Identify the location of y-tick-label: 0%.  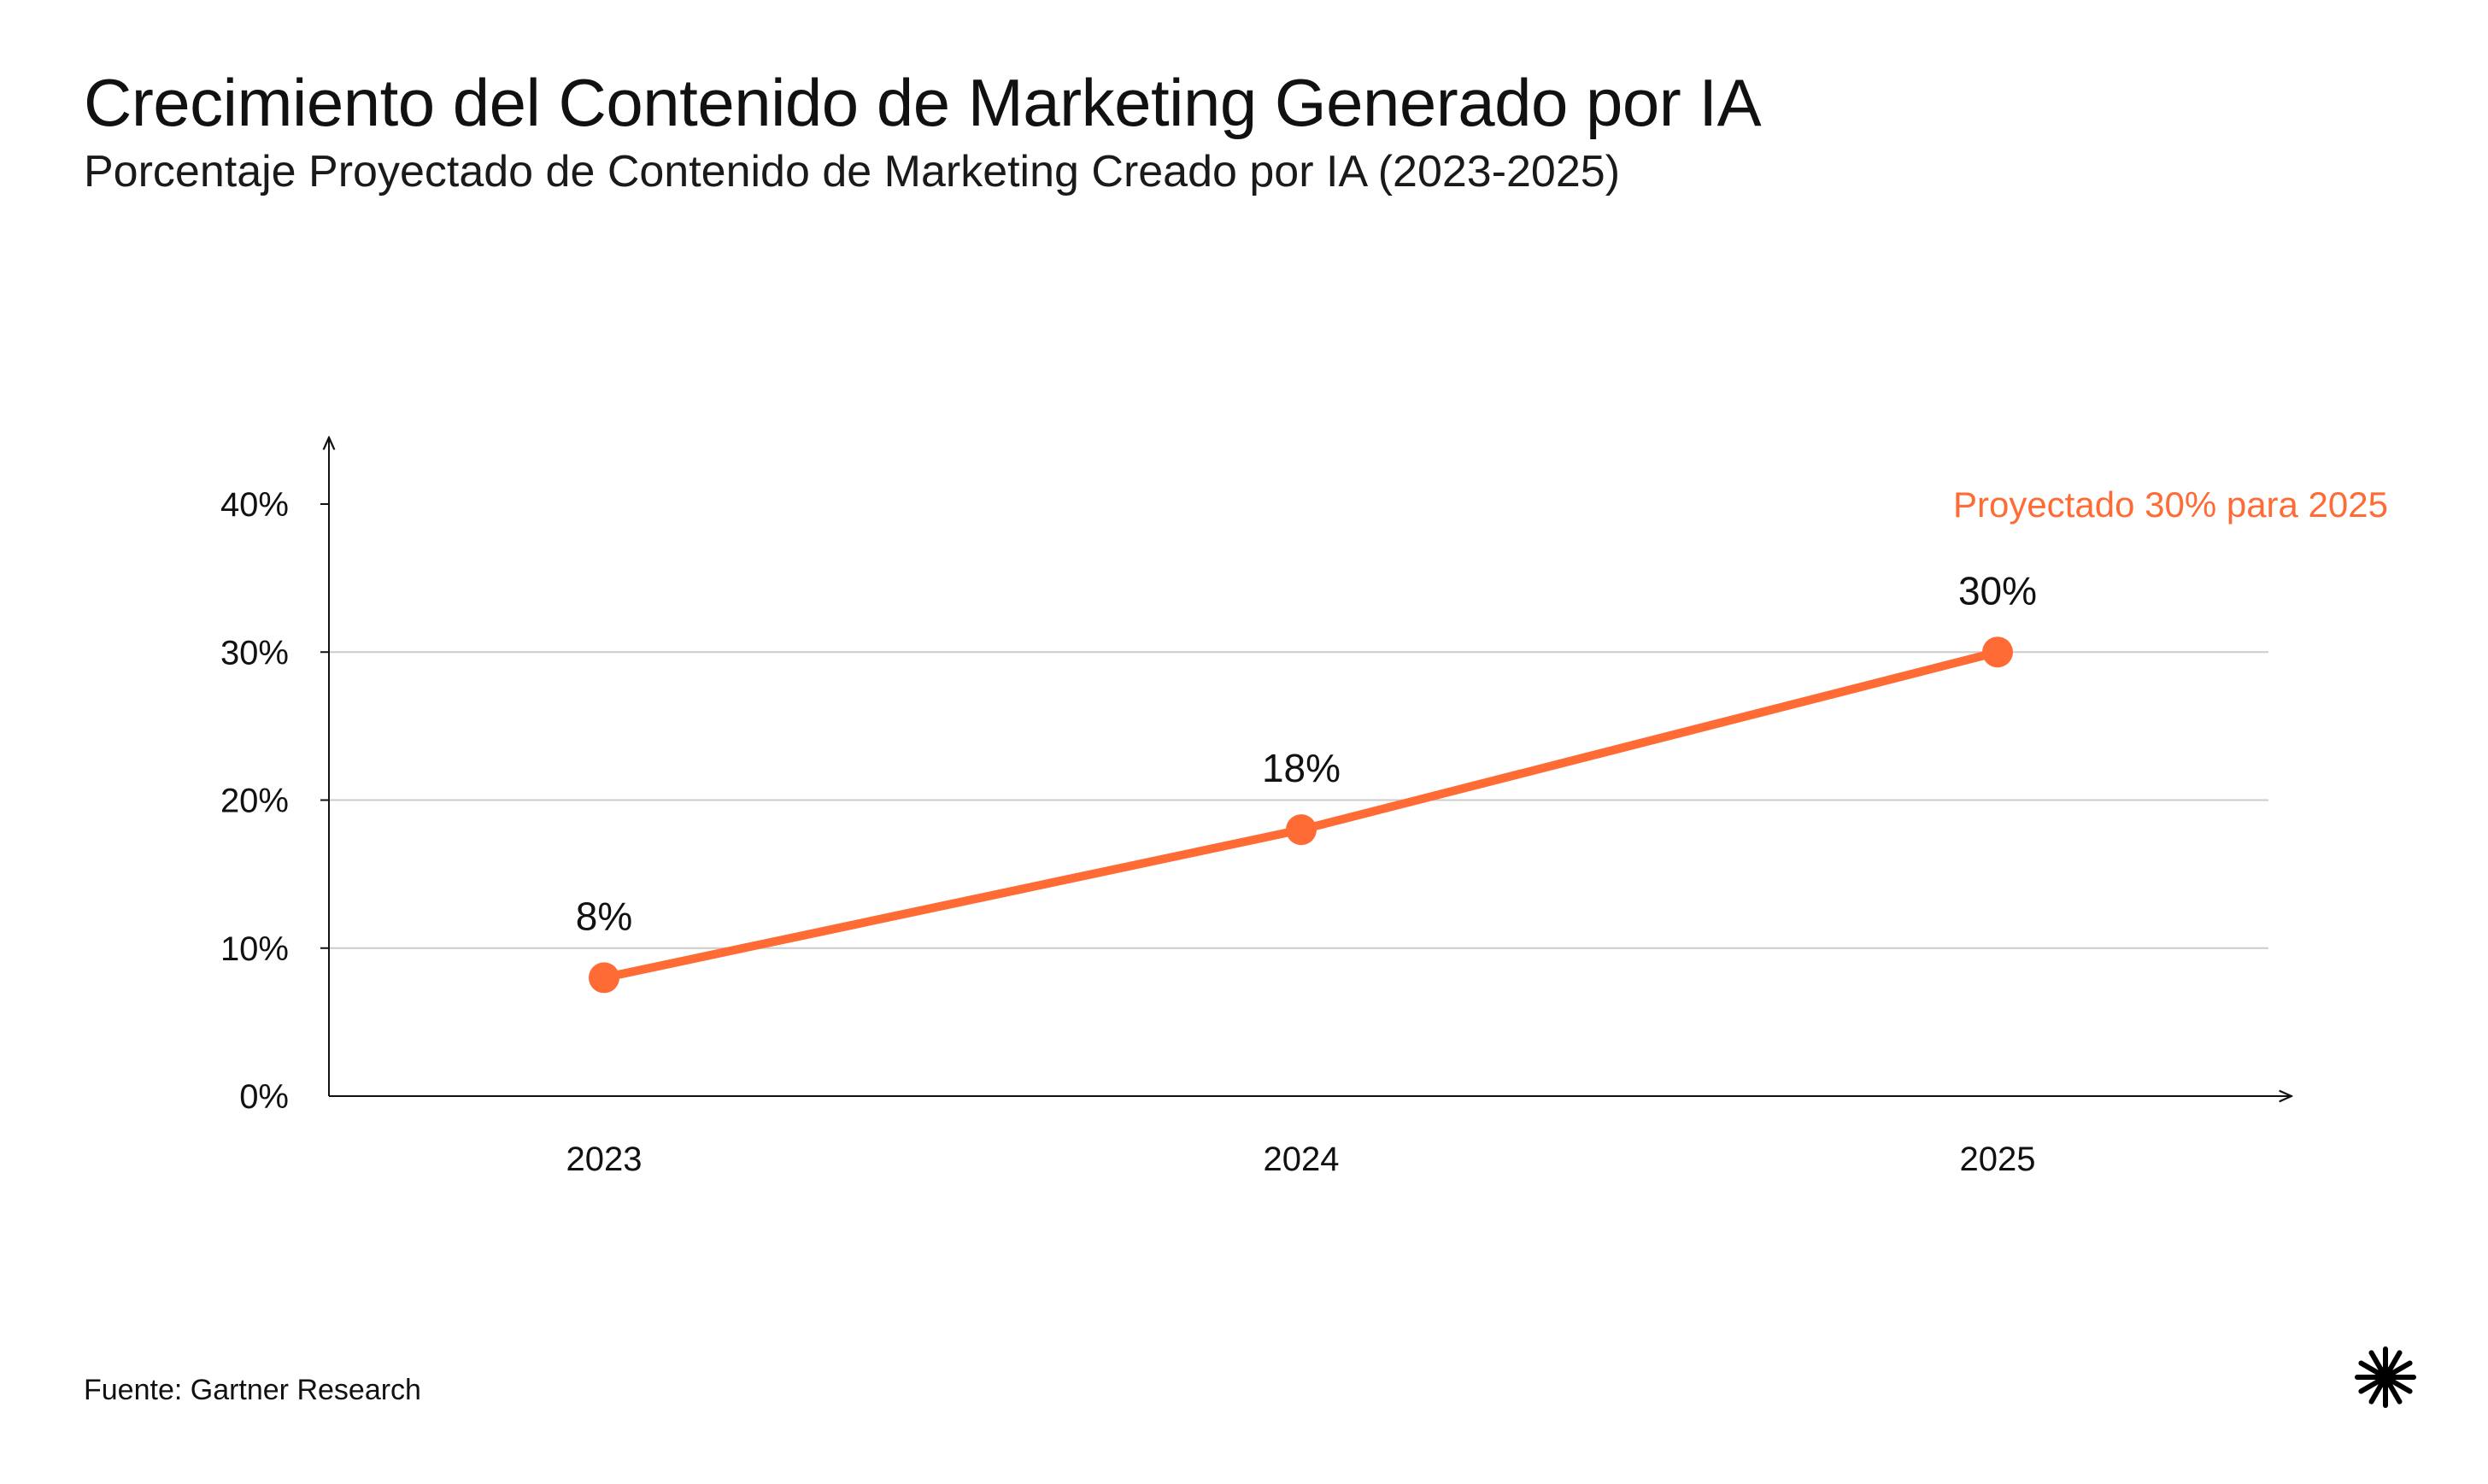
(264, 1097).